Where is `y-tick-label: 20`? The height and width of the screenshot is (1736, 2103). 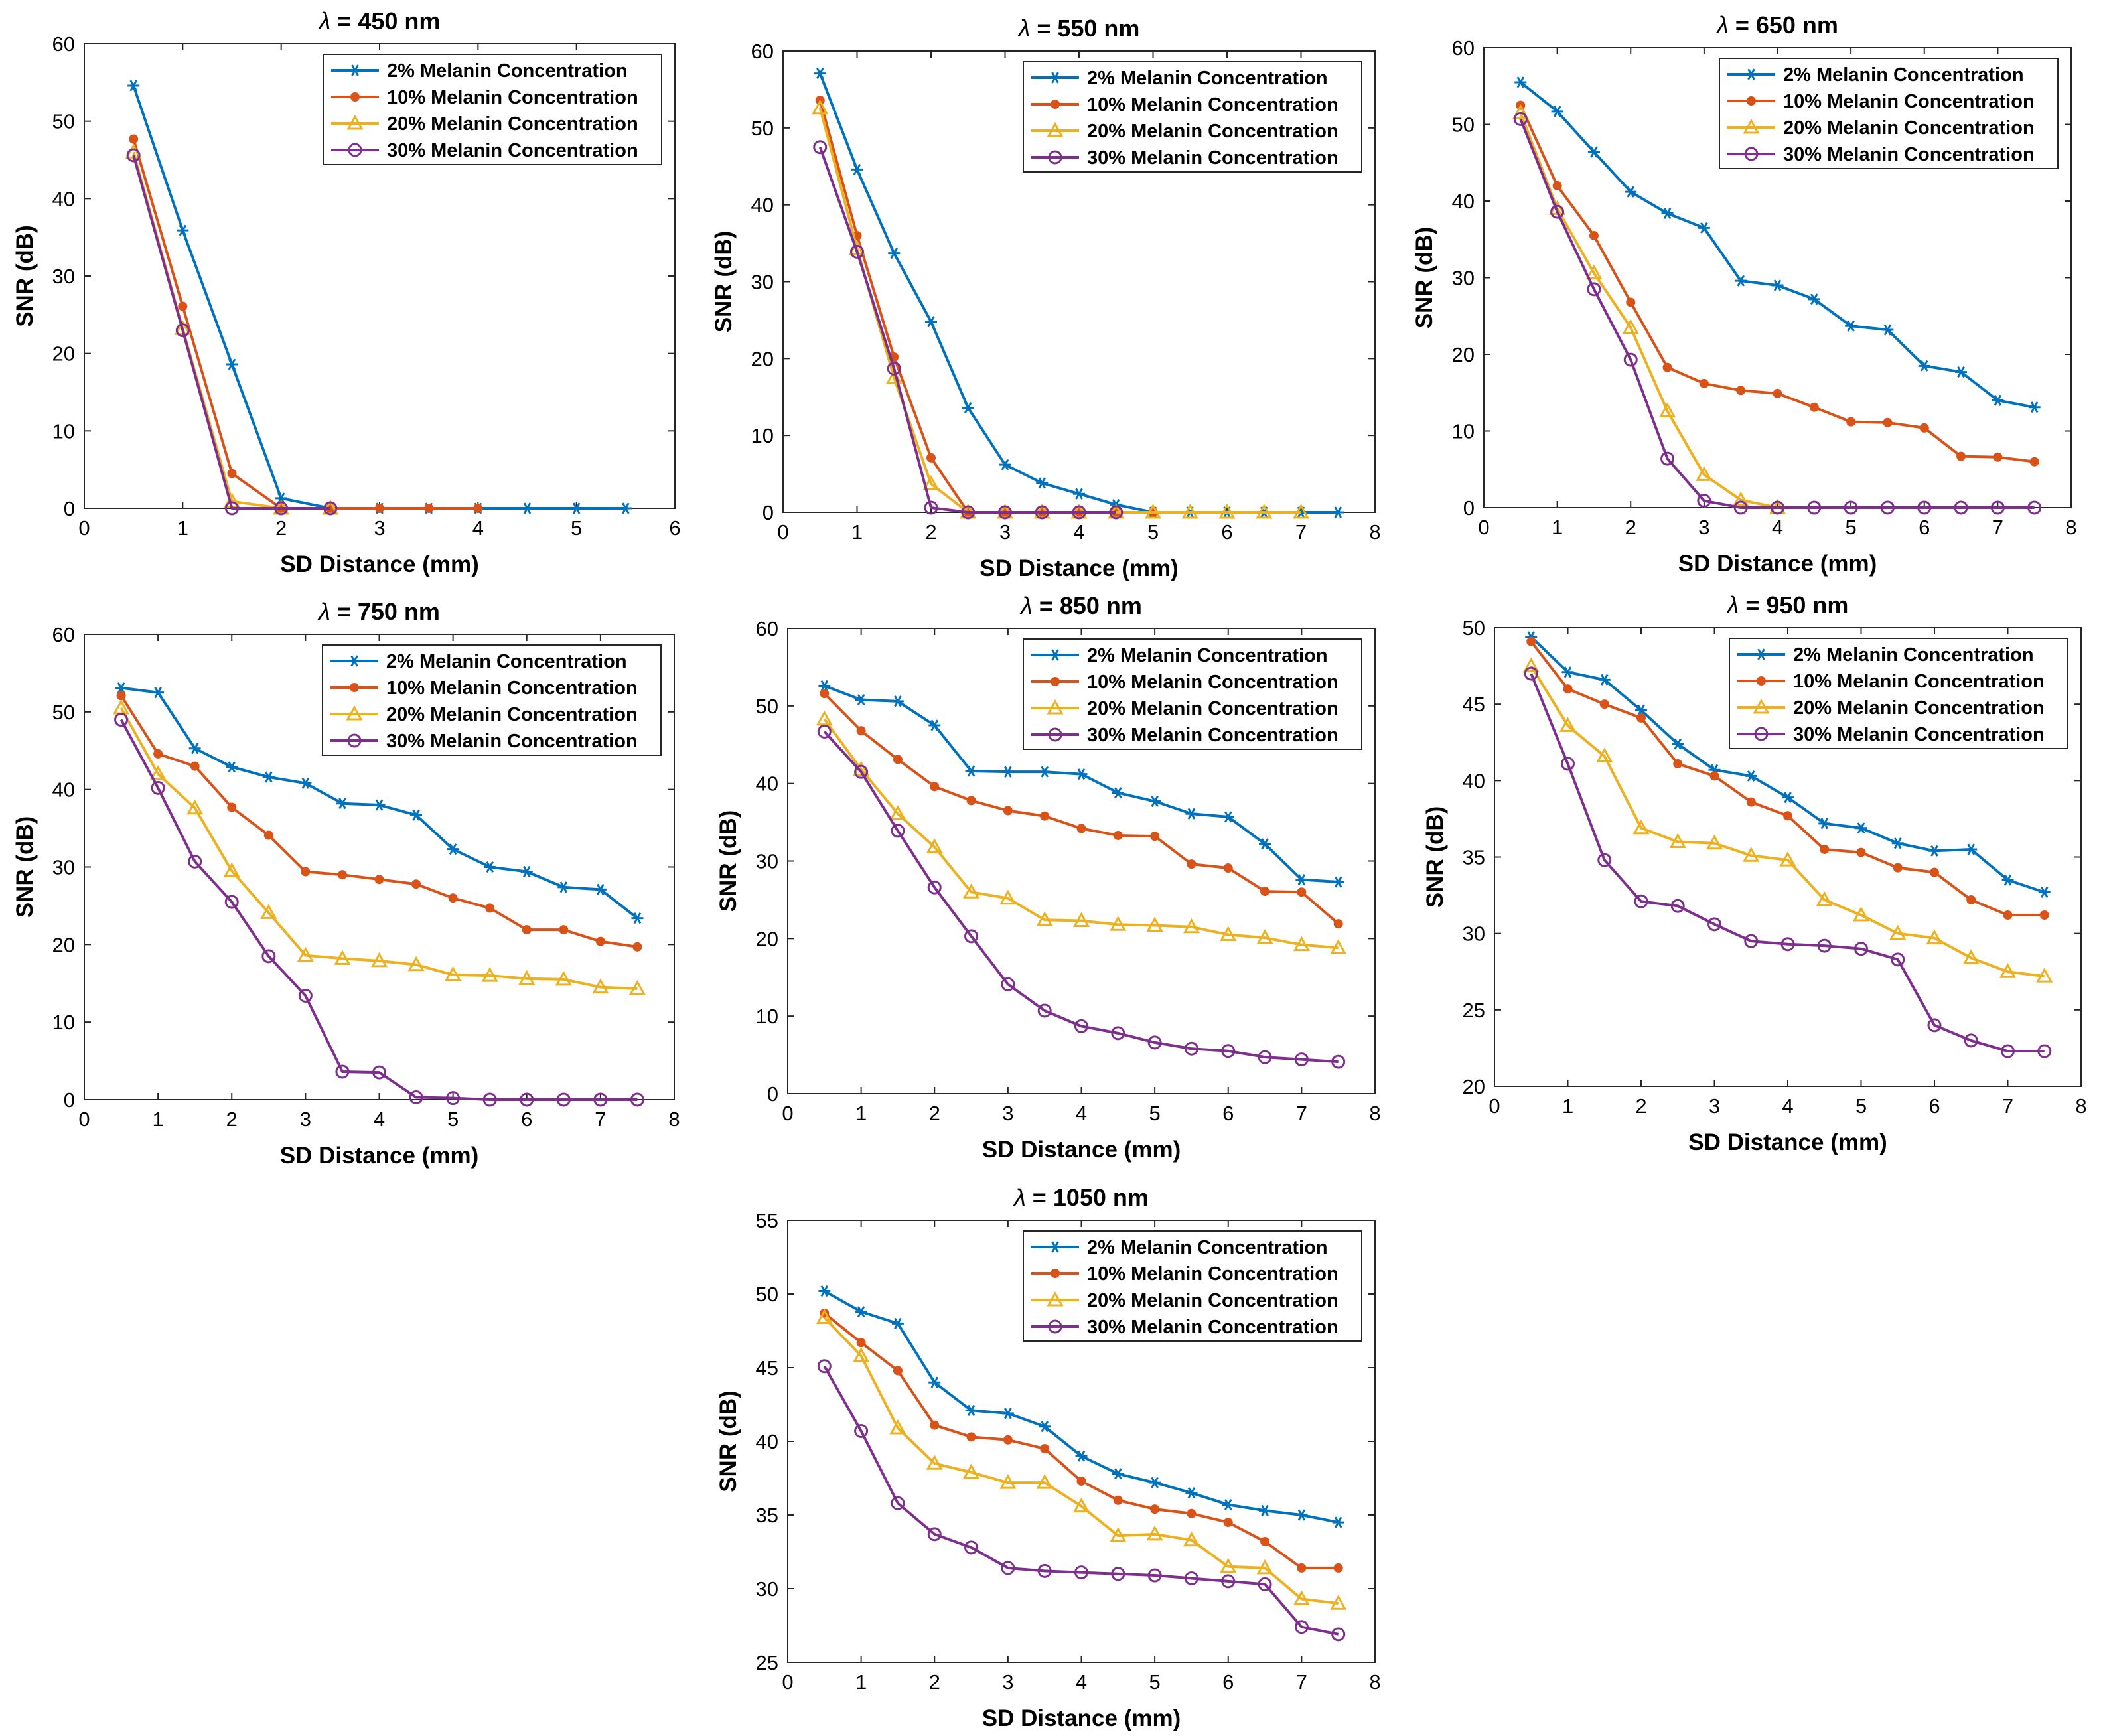
y-tick-label: 20 is located at coordinates (762, 359).